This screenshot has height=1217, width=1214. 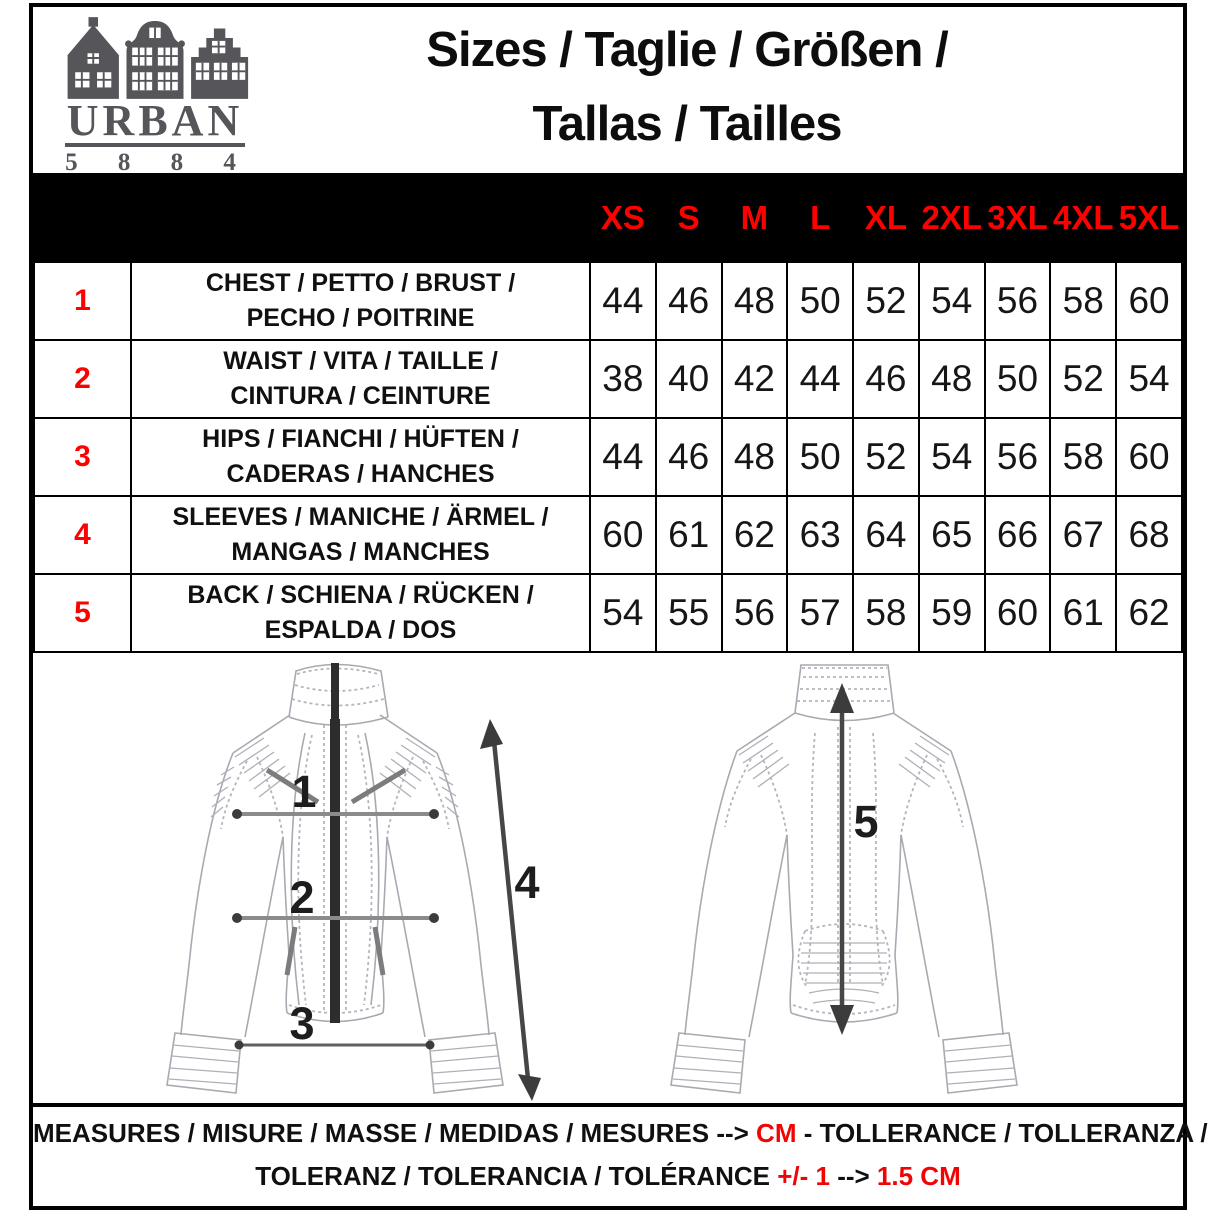 What do you see at coordinates (1149, 218) in the screenshot?
I see `size-header-5xl: 5XL` at bounding box center [1149, 218].